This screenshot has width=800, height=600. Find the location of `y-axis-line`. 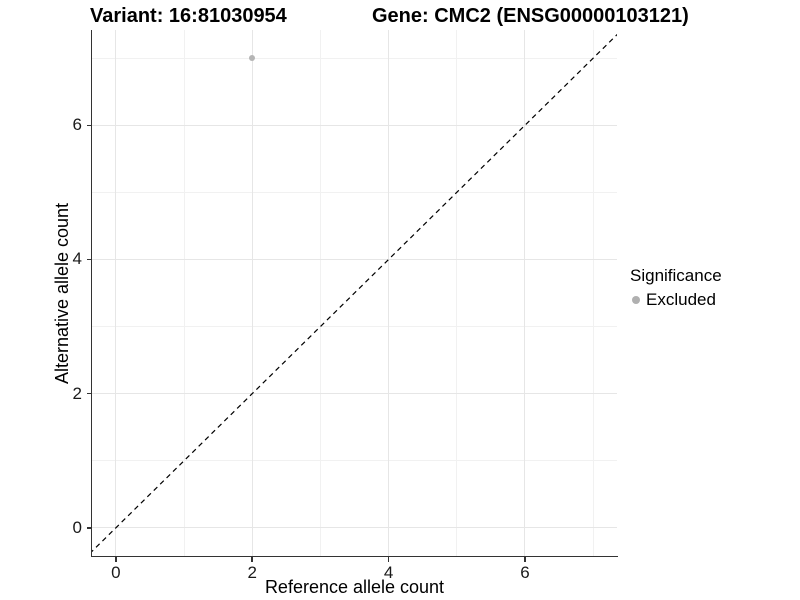

y-axis-line is located at coordinates (91, 293).